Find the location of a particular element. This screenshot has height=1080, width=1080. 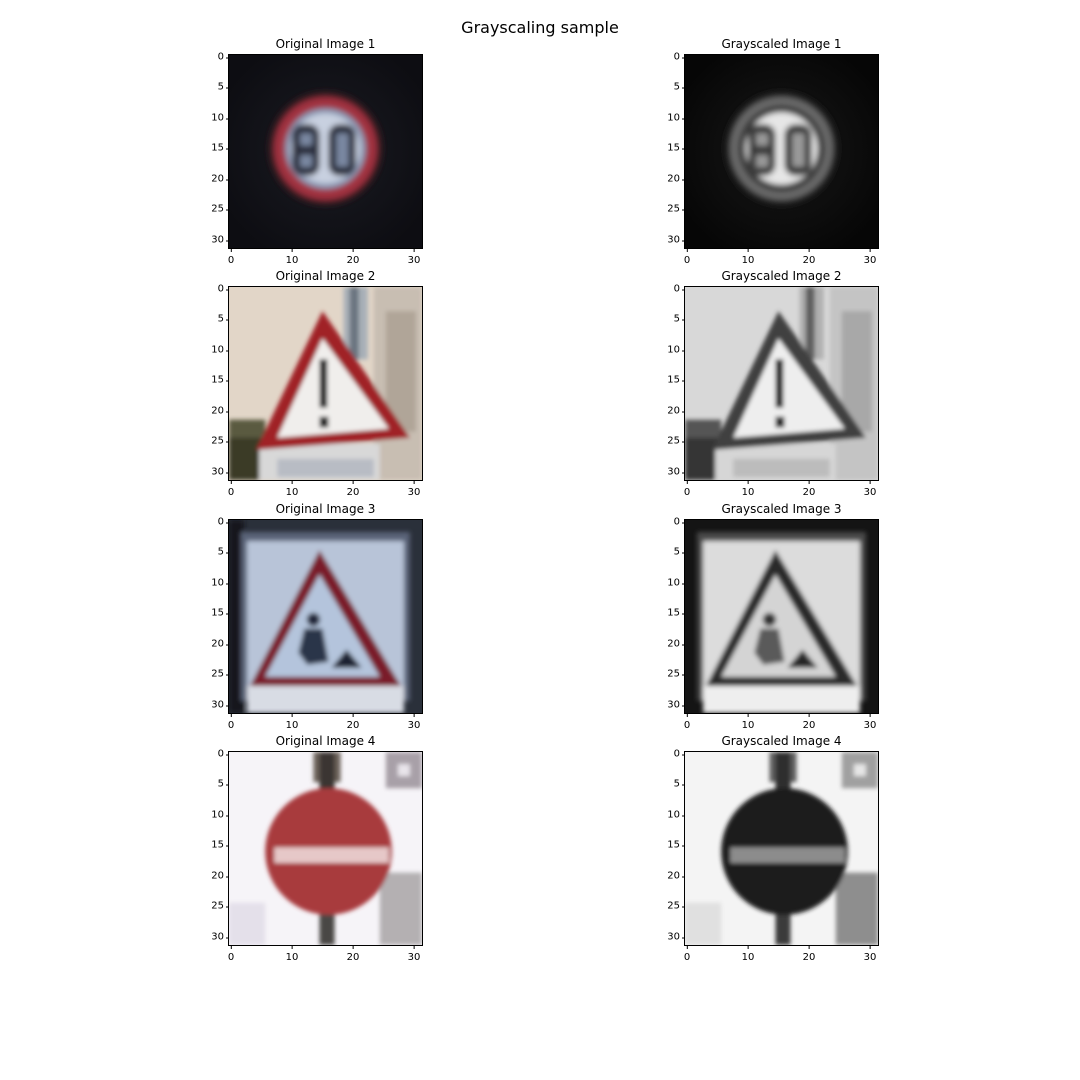

no-entry-sign-gray-image is located at coordinates (781, 848).